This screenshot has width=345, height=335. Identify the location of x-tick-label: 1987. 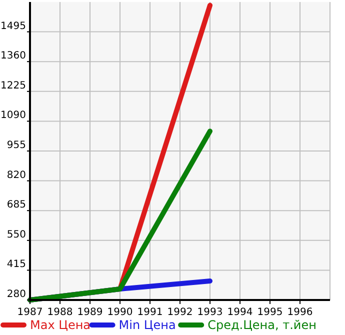
(30, 312).